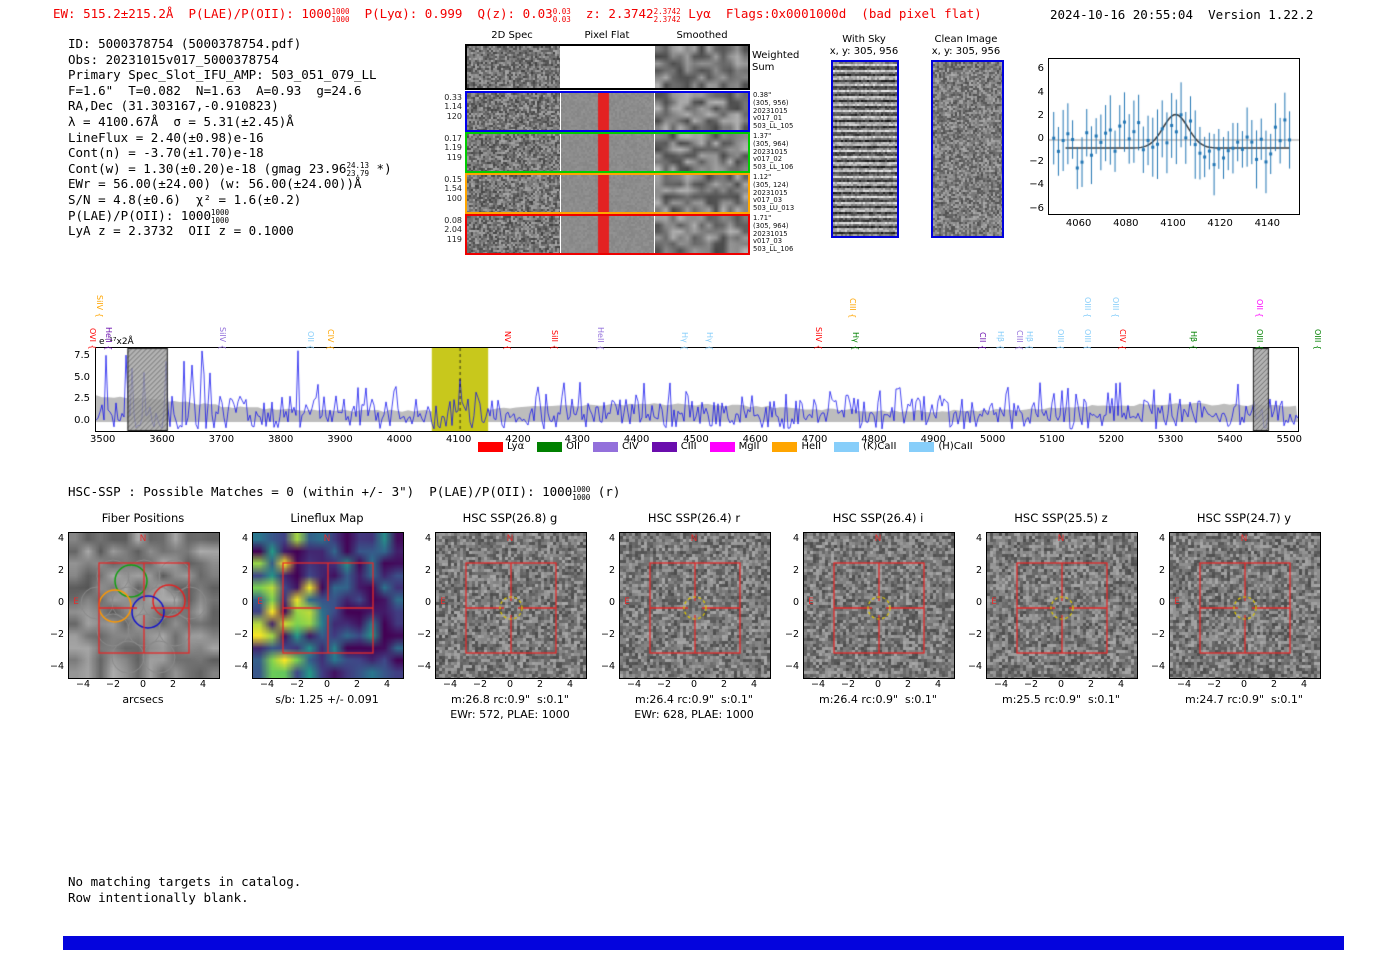  What do you see at coordinates (701, 193) in the screenshot?
I see `cutout-smoothed-image` at bounding box center [701, 193].